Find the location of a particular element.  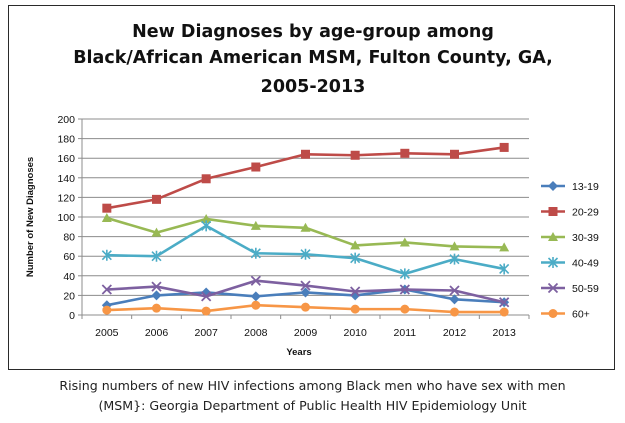

data-point-40-49-2013 is located at coordinates (504, 269).